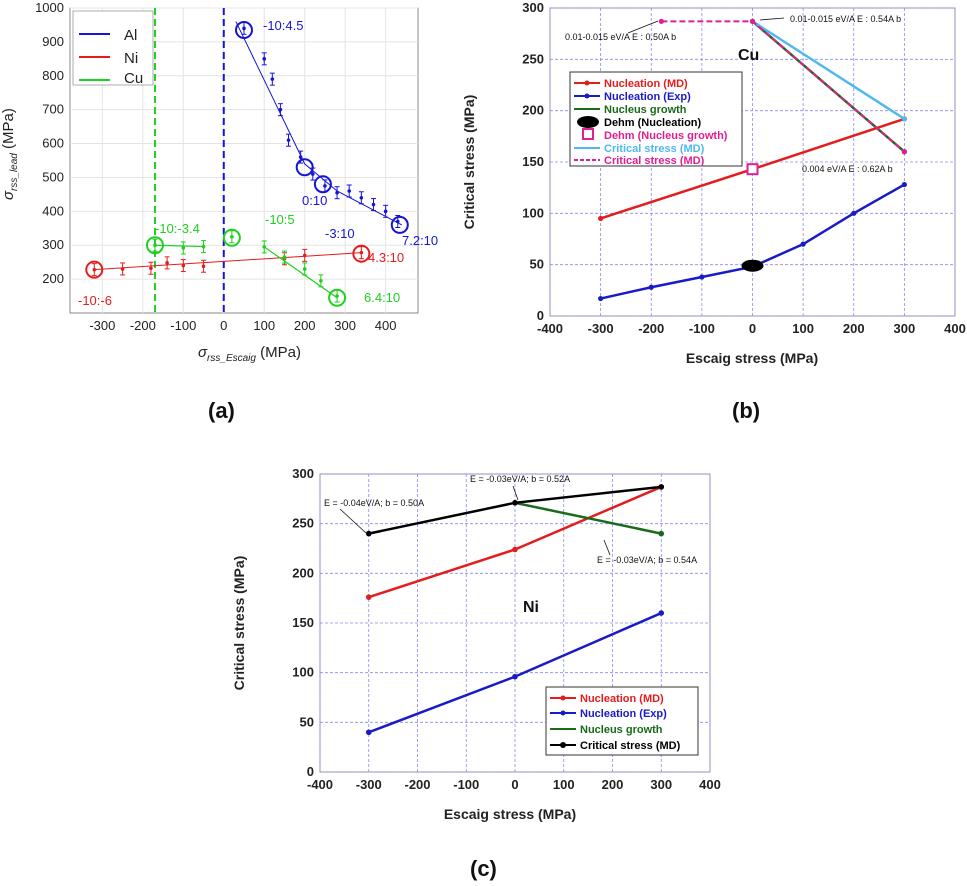 The width and height of the screenshot is (967, 886). I want to click on a-fit-line-ni, so click(228, 261).